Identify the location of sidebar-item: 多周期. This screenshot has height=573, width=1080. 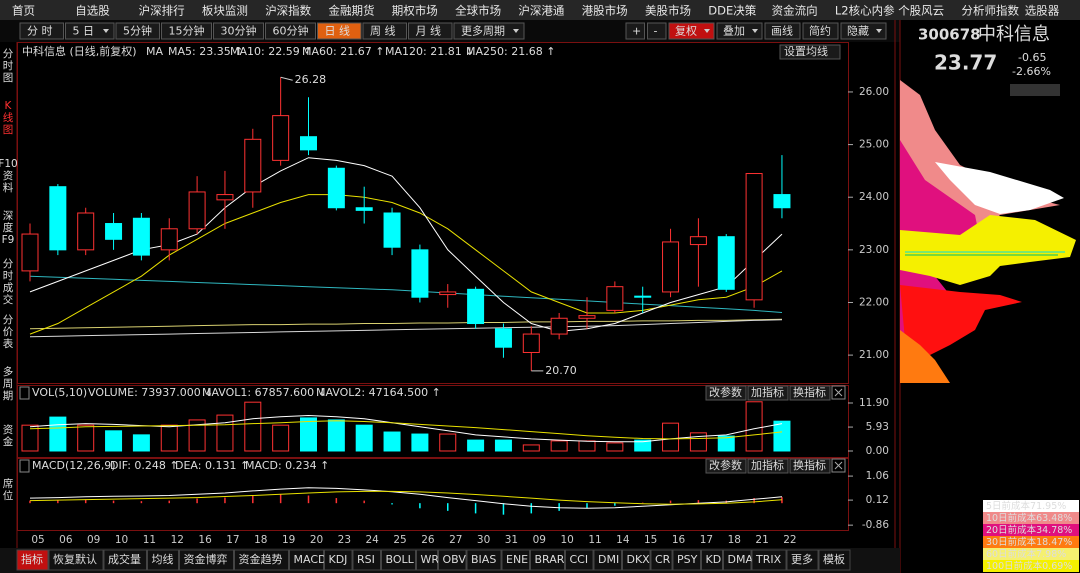
(8, 383).